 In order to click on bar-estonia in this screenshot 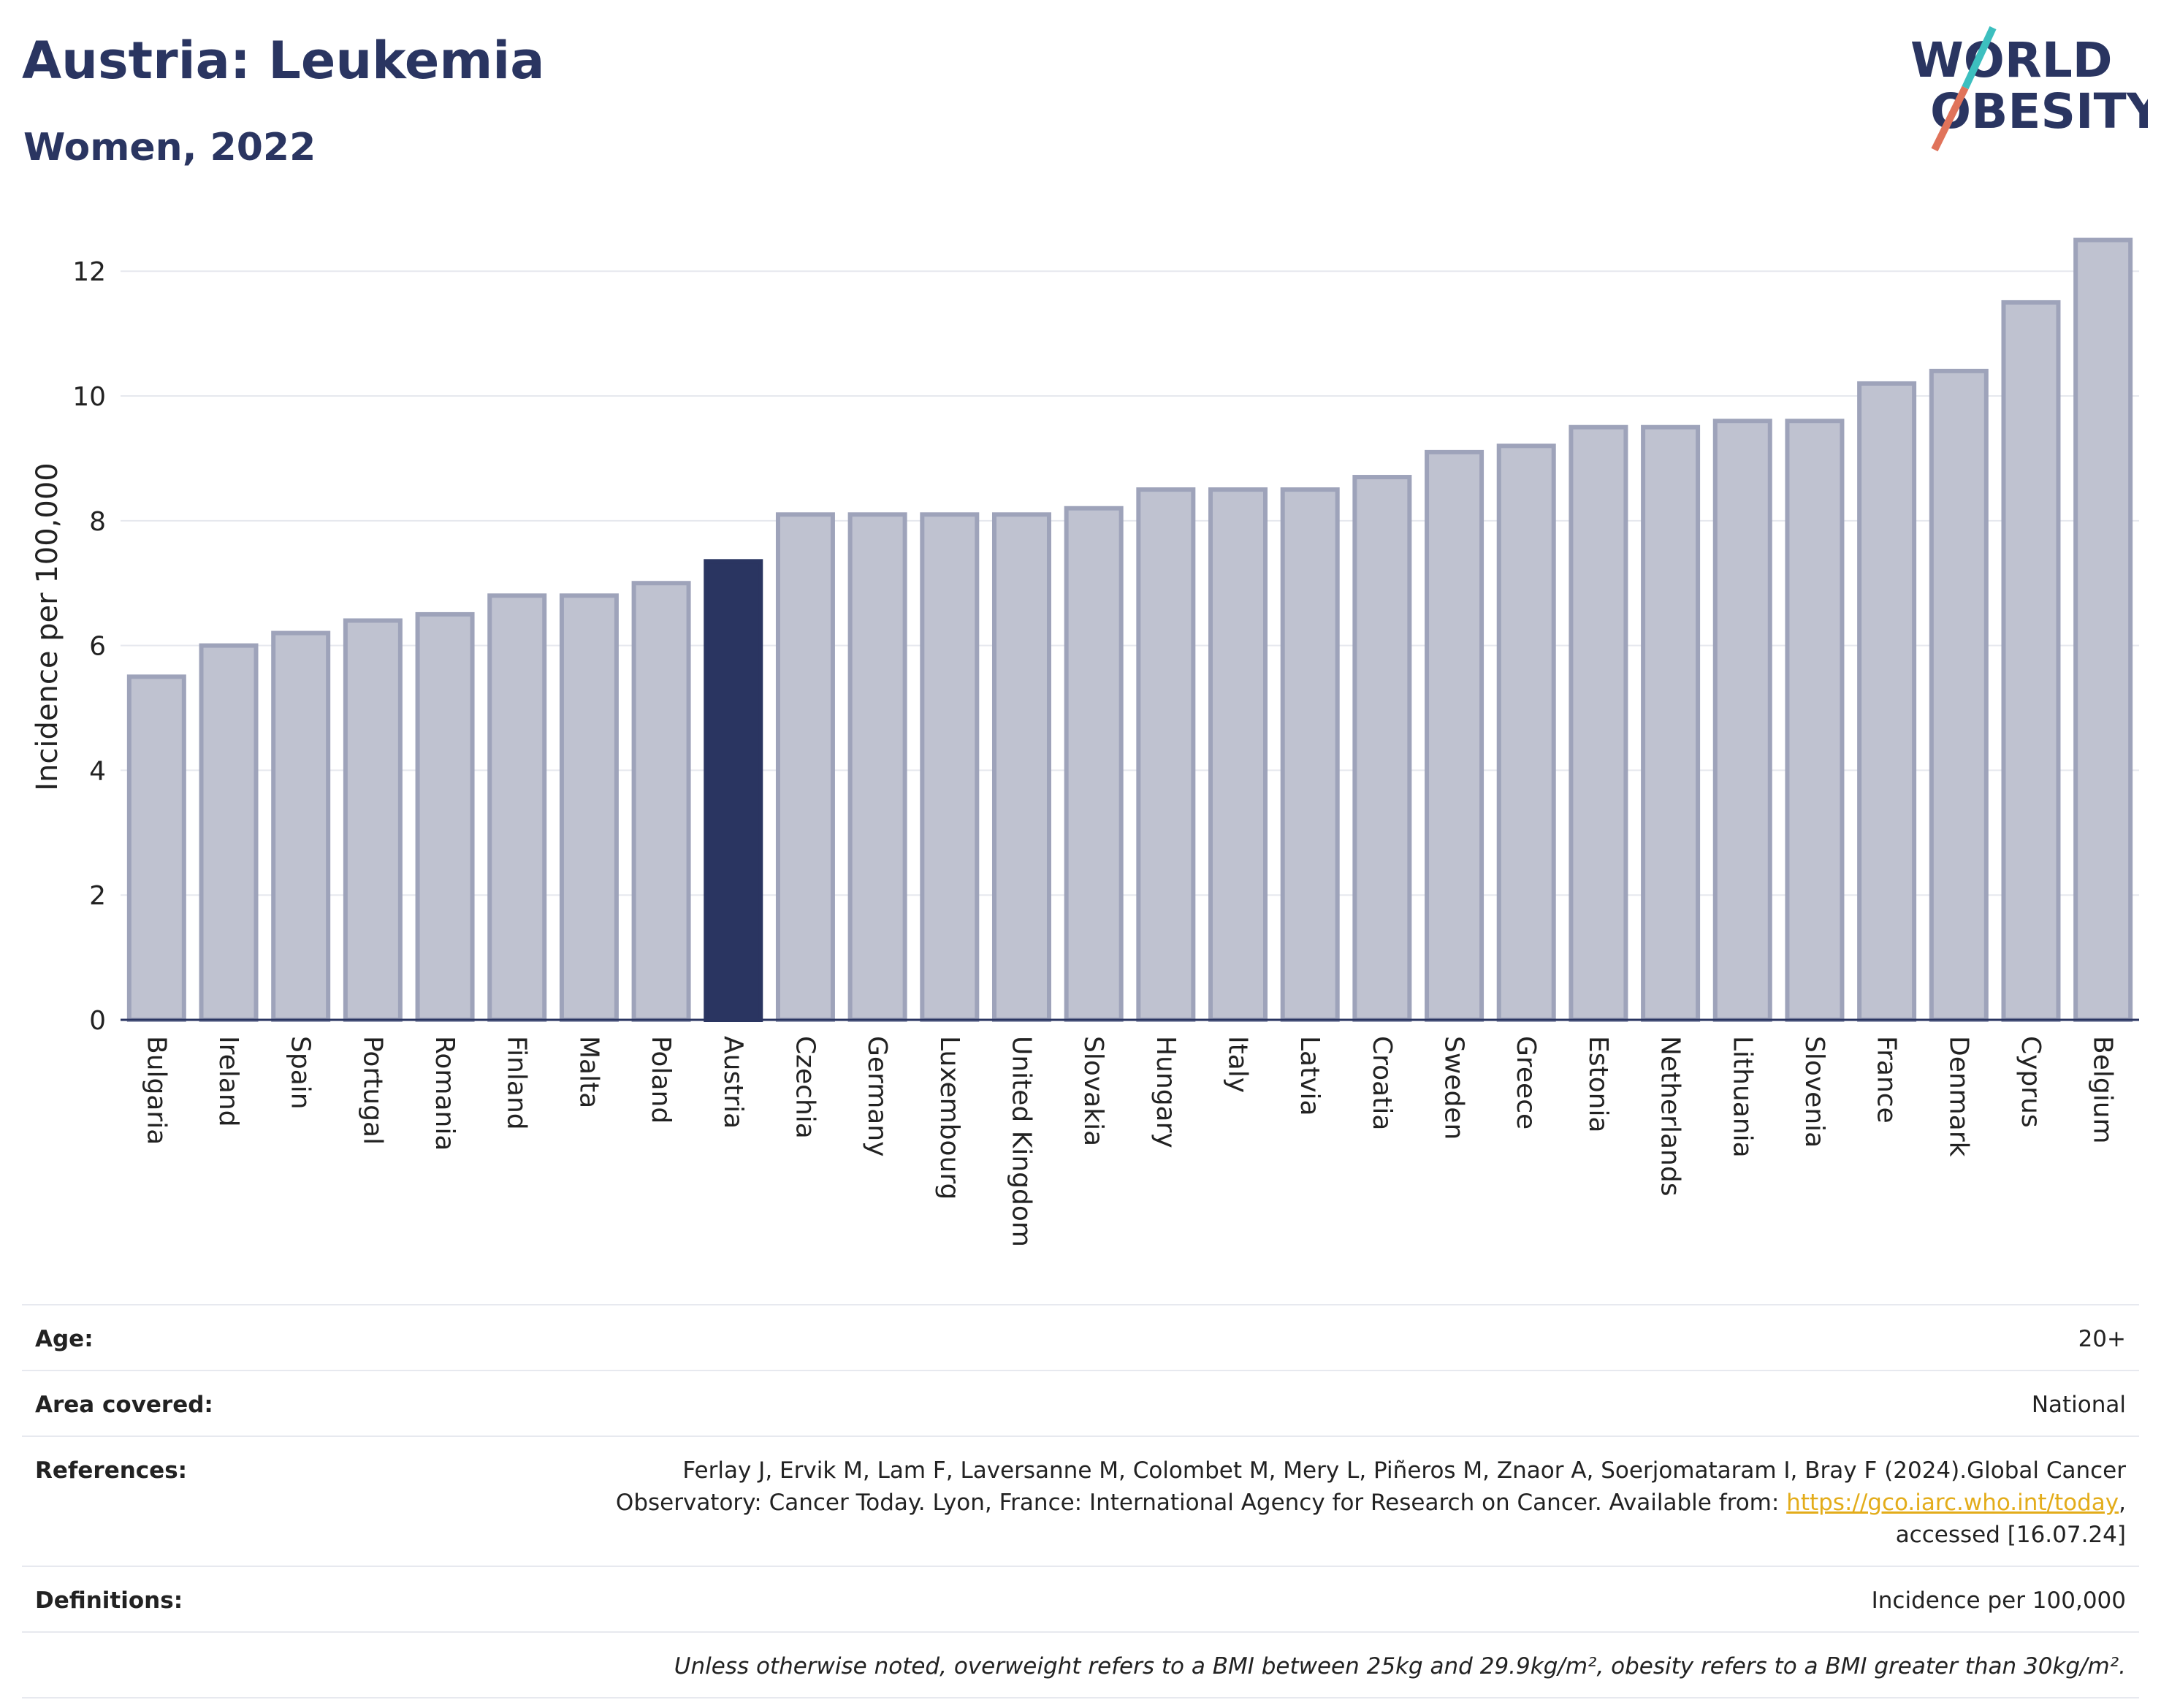, I will do `click(1598, 723)`.